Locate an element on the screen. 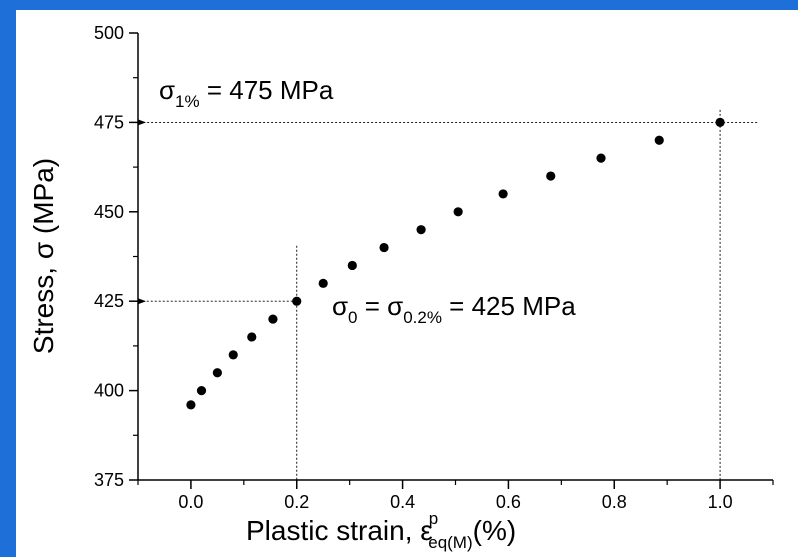  y-tick-label: 425 is located at coordinates (109, 301).